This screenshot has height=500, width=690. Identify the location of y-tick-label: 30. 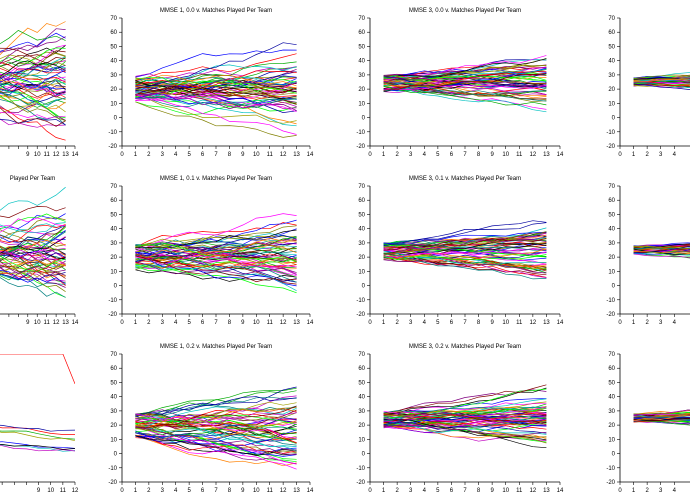
(611, 76).